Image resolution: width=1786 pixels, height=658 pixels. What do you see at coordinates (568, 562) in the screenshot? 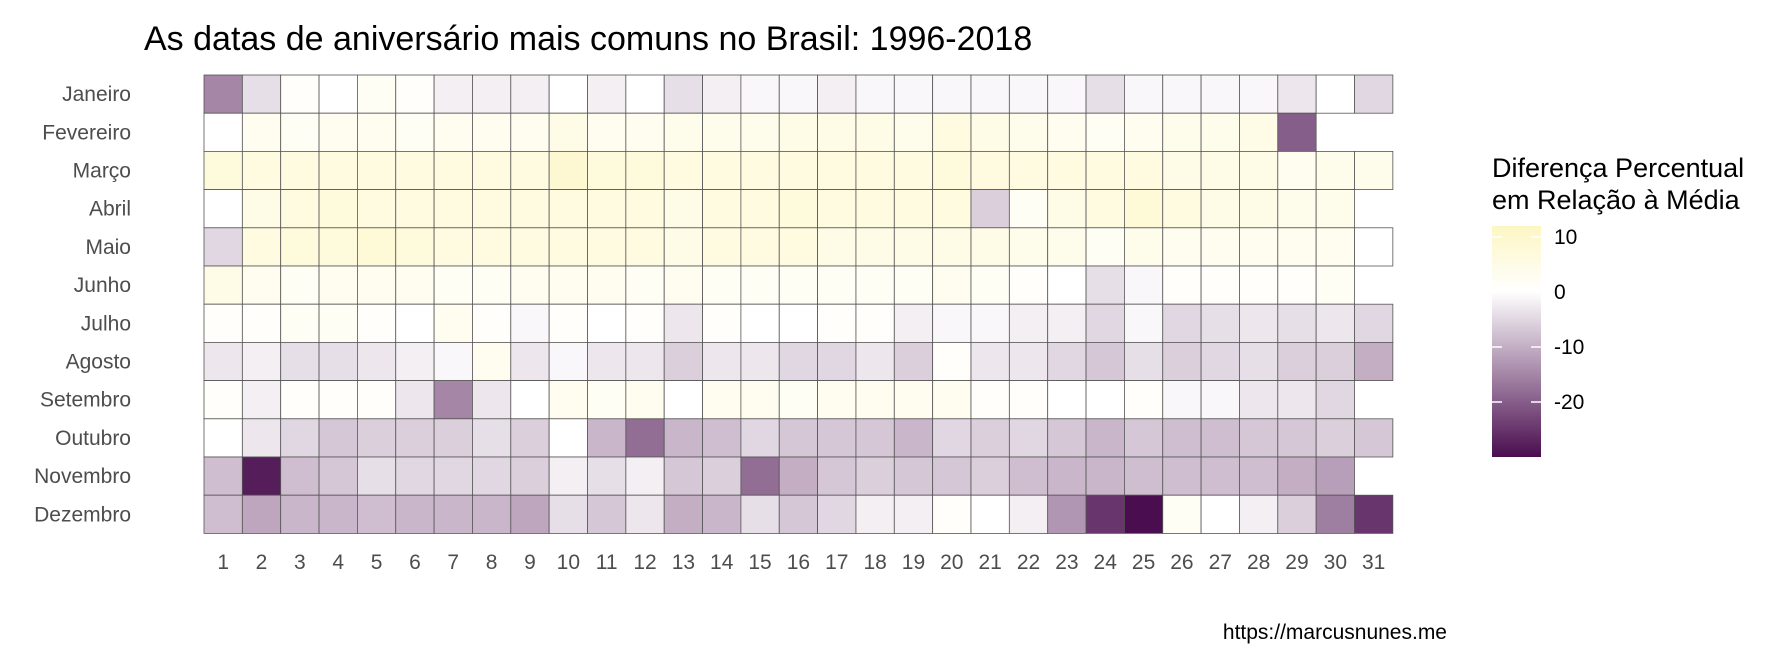
I see `day-label: 10` at bounding box center [568, 562].